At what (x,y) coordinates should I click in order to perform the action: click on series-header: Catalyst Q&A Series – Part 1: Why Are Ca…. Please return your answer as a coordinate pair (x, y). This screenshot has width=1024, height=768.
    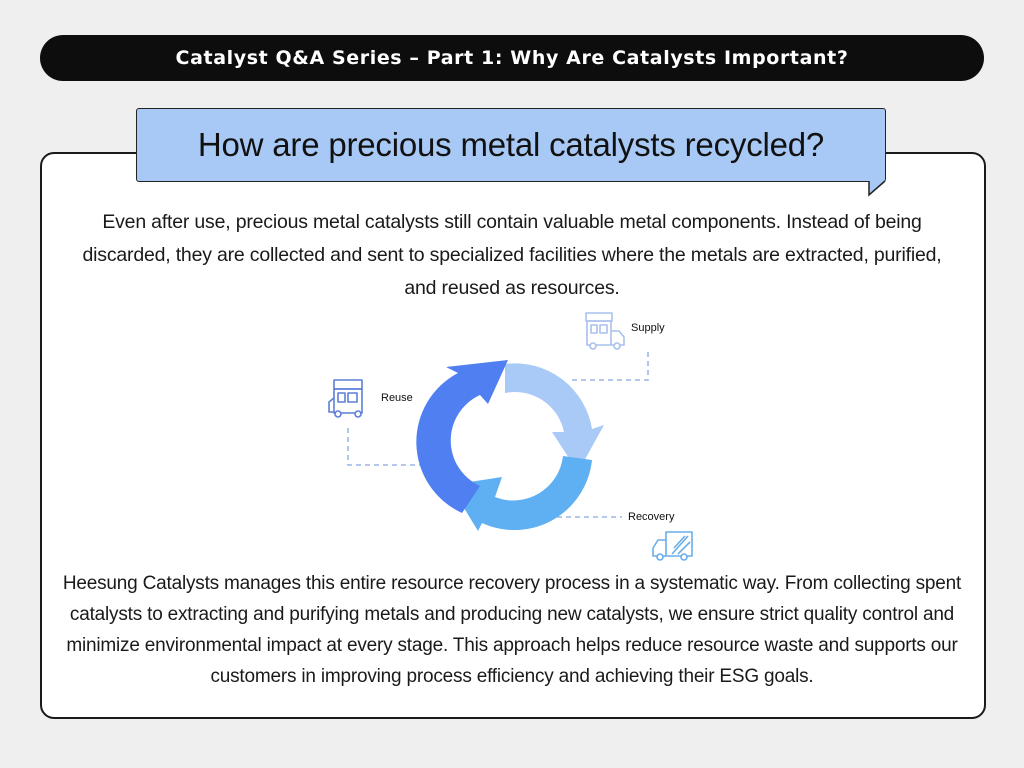
    Looking at the image, I should click on (512, 58).